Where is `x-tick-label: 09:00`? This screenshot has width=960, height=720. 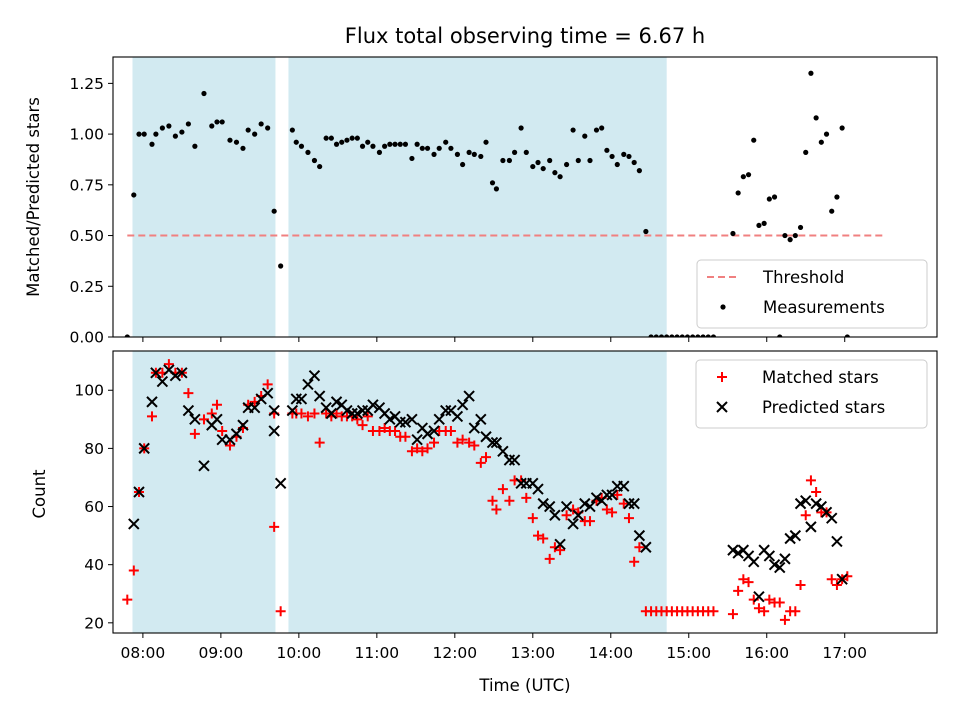
x-tick-label: 09:00 is located at coordinates (221, 653).